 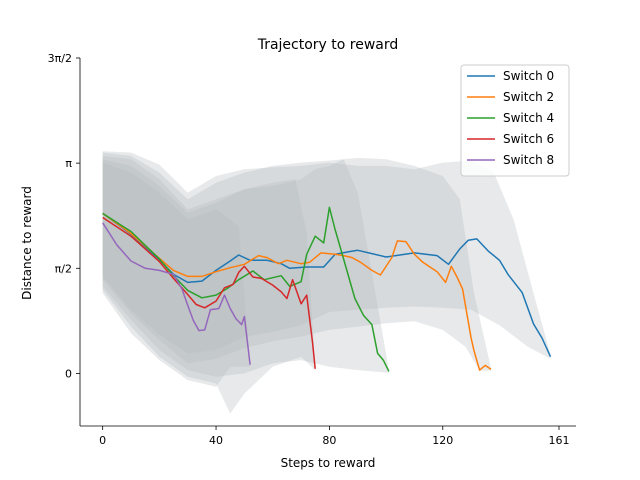 I want to click on y-axis-label: Distance to reward, so click(x=27, y=243).